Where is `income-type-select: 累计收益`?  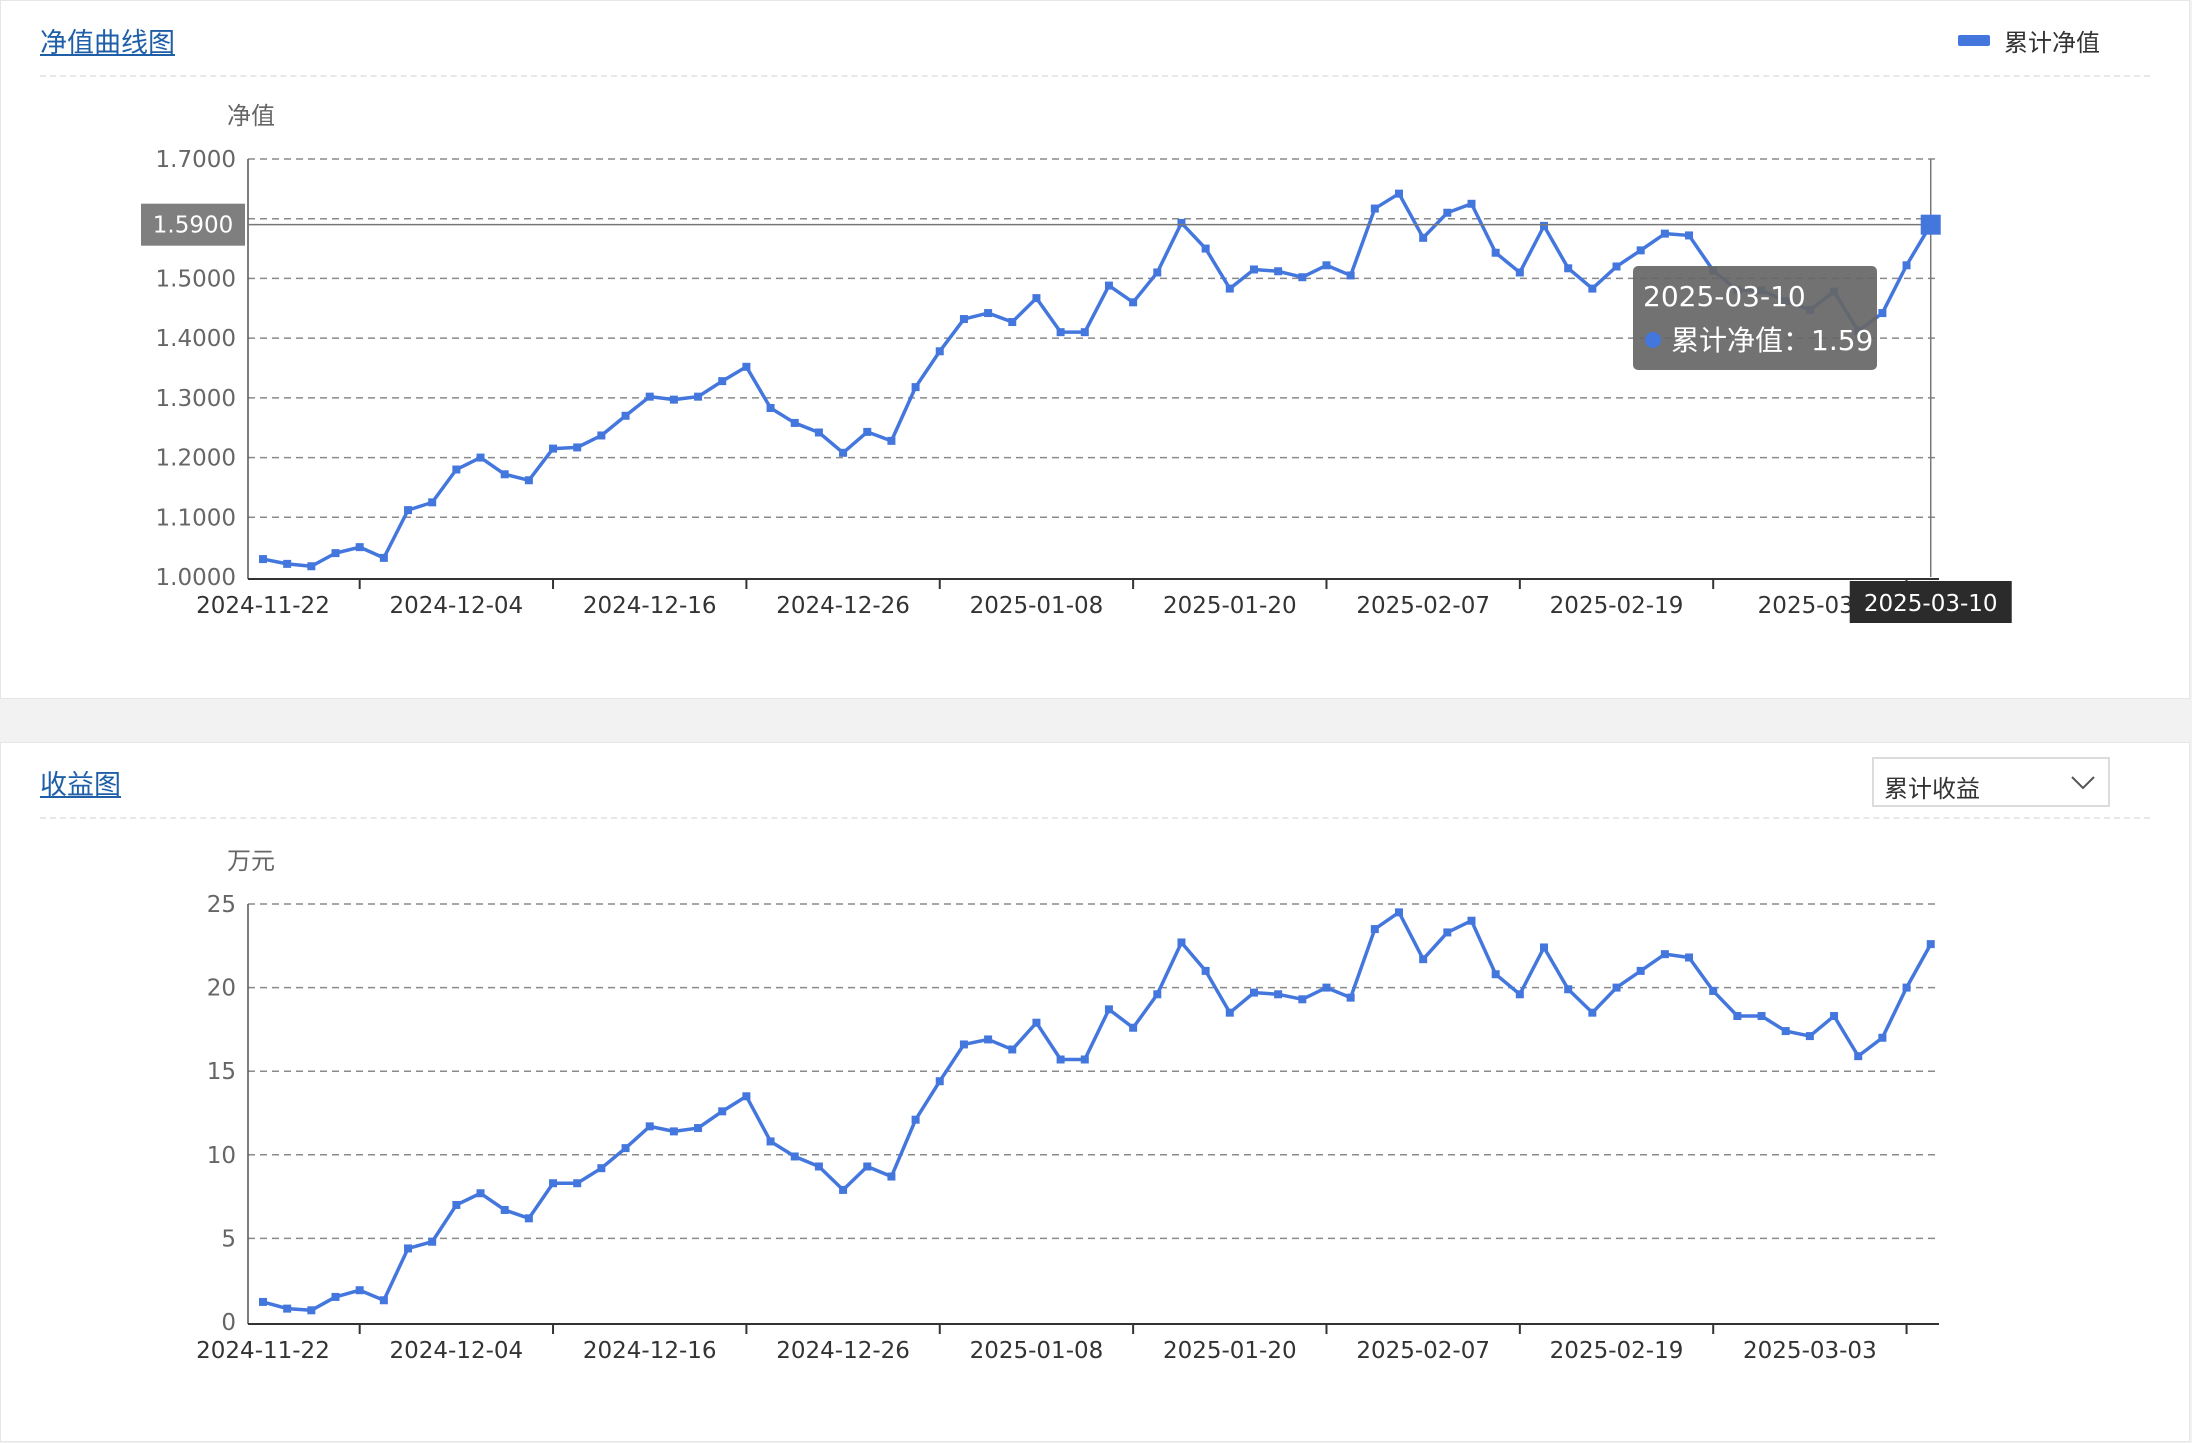 income-type-select: 累计收益 is located at coordinates (1991, 782).